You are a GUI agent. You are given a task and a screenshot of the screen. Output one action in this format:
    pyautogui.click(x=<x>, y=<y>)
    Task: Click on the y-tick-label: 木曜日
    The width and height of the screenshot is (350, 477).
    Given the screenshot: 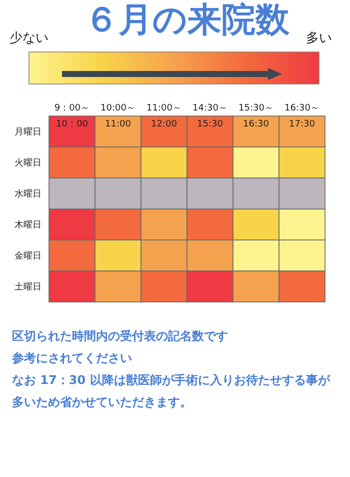 What is the action you would take?
    pyautogui.click(x=28, y=225)
    